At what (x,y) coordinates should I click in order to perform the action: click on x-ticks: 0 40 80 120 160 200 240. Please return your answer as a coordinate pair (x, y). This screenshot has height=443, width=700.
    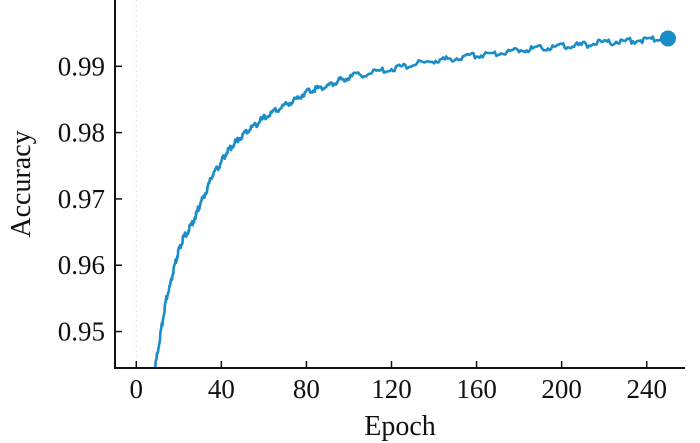
    Looking at the image, I should click on (398, 382).